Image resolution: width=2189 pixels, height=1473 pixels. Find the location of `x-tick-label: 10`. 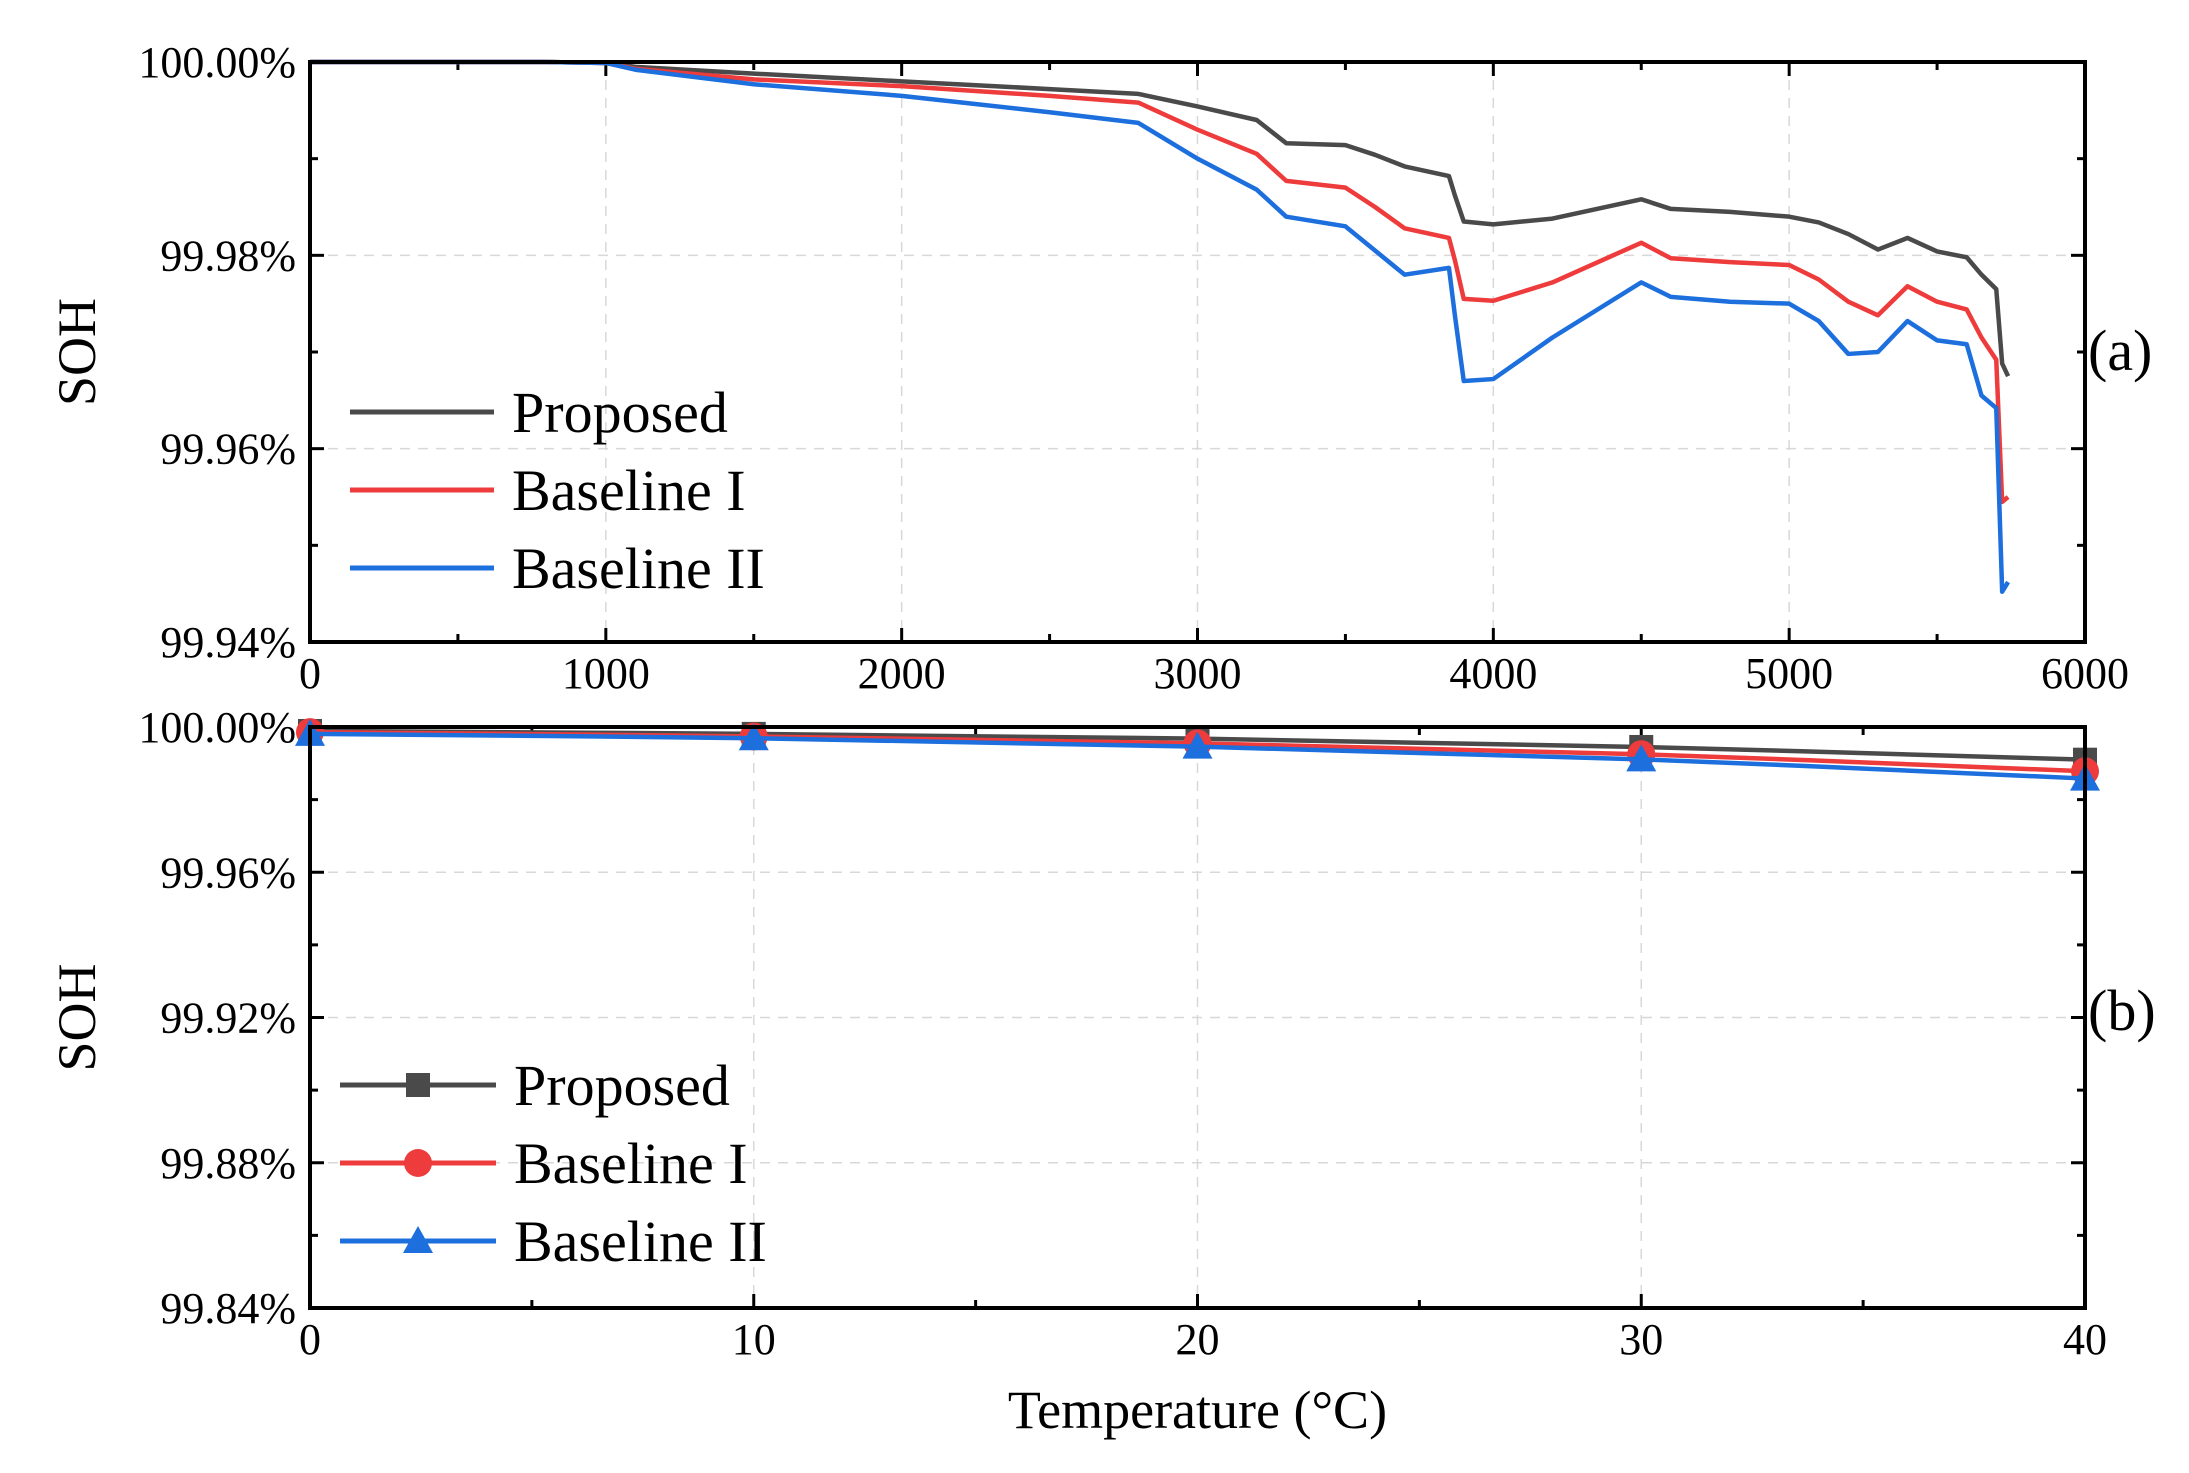

x-tick-label: 10 is located at coordinates (754, 1339).